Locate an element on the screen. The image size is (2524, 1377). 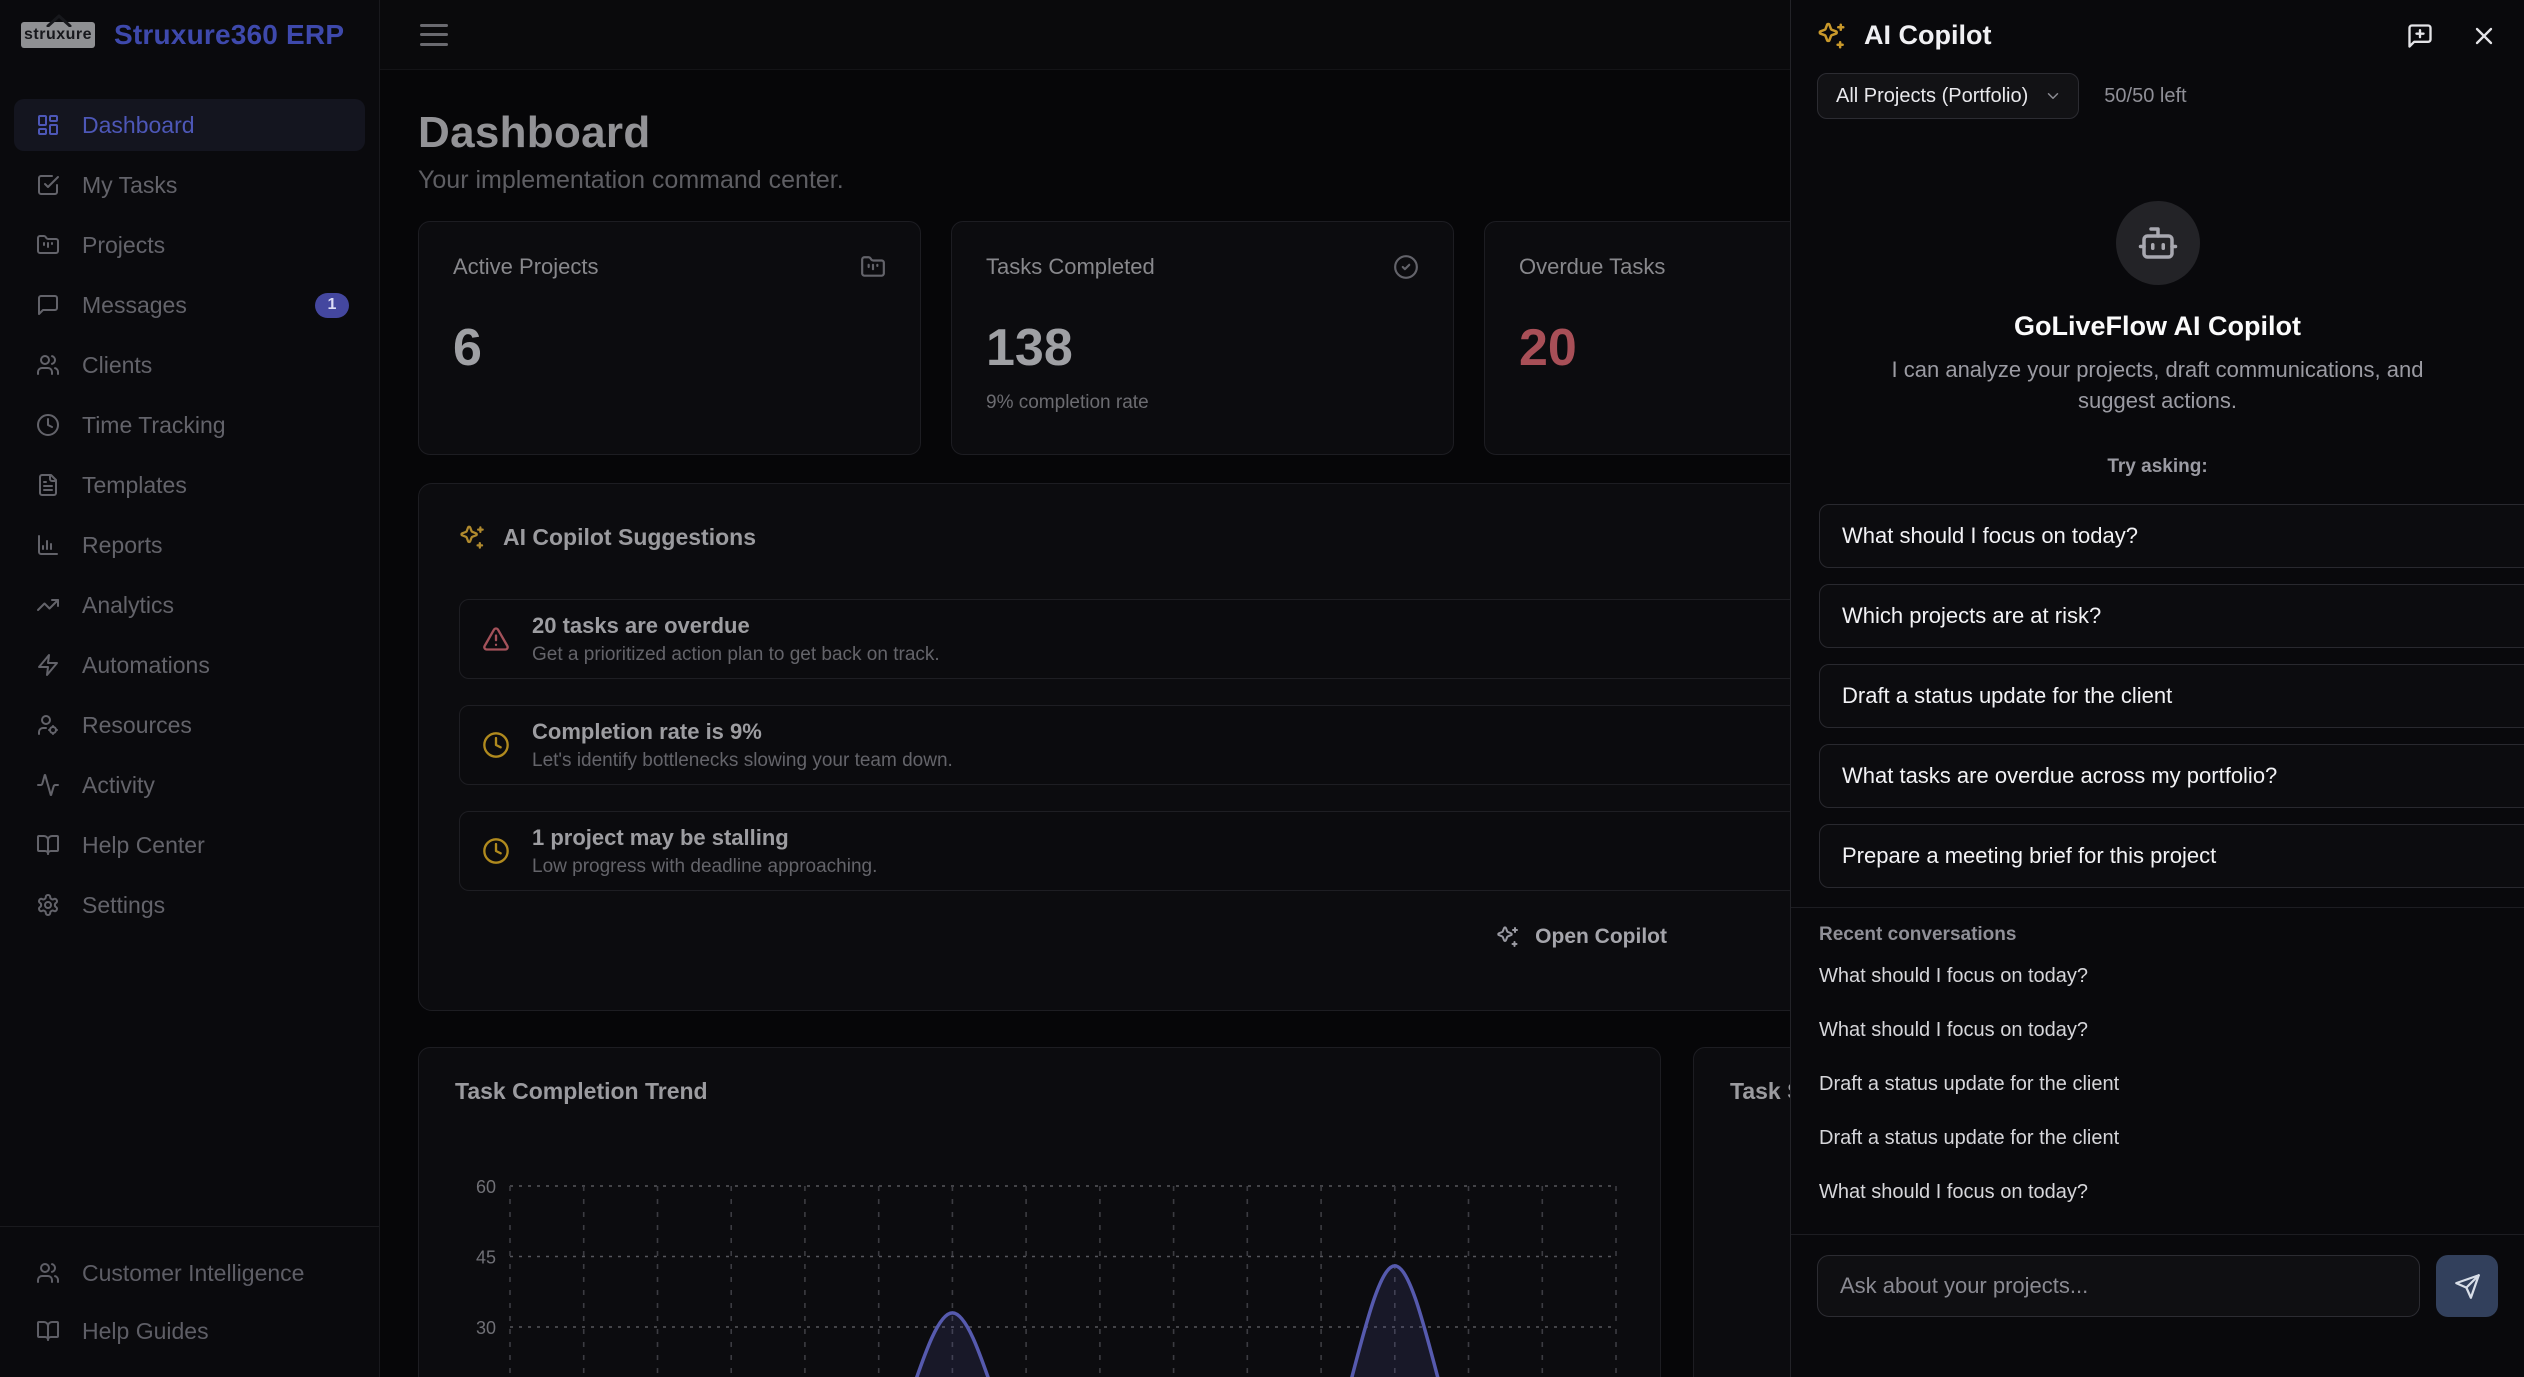
ai-panel-title: AI Copilot Suggestions is located at coordinates (629, 537).